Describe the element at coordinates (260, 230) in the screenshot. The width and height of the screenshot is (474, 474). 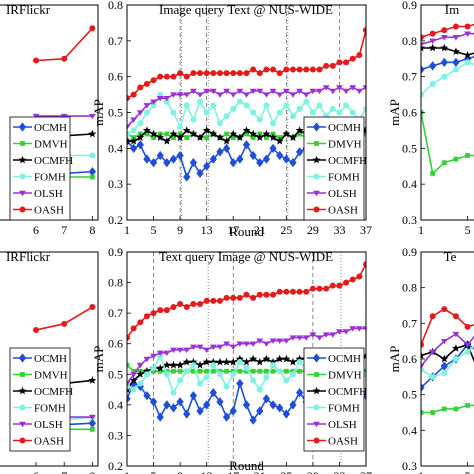
I see `x-tick-label: 21` at that location.